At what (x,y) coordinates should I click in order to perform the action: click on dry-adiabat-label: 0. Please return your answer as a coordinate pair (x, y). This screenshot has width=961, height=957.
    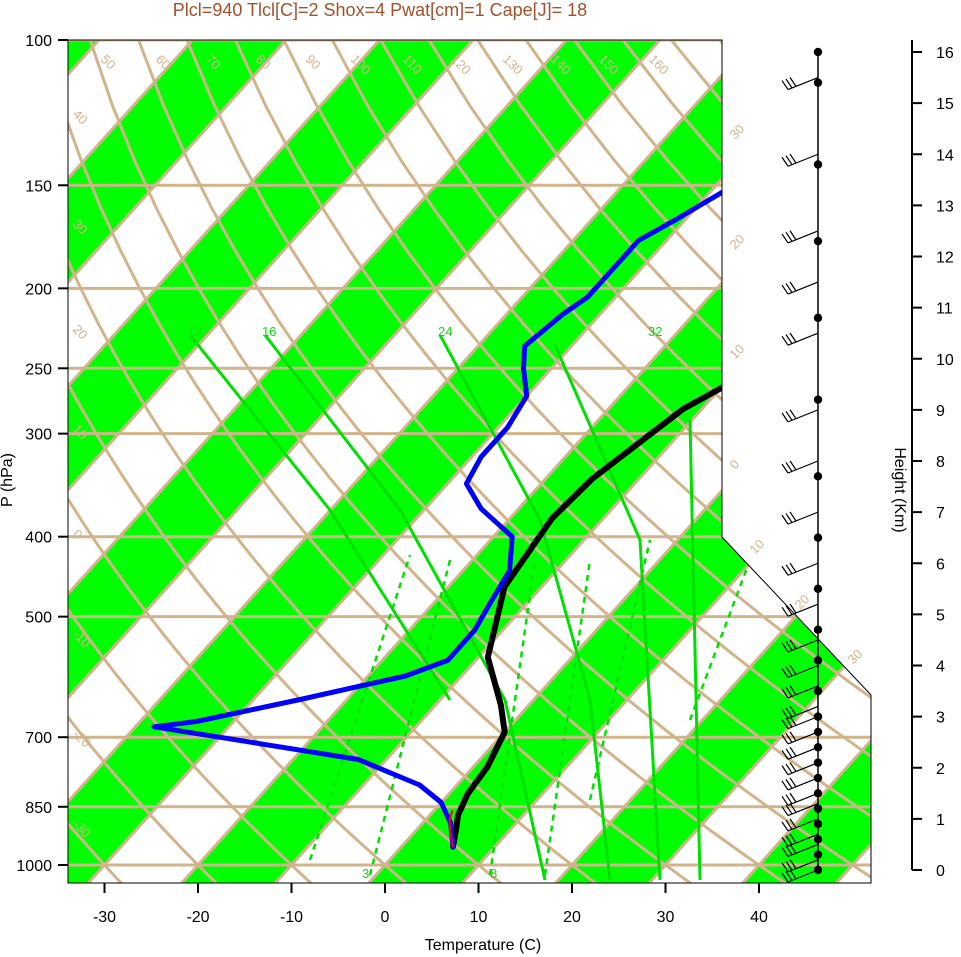
    Looking at the image, I should click on (735, 464).